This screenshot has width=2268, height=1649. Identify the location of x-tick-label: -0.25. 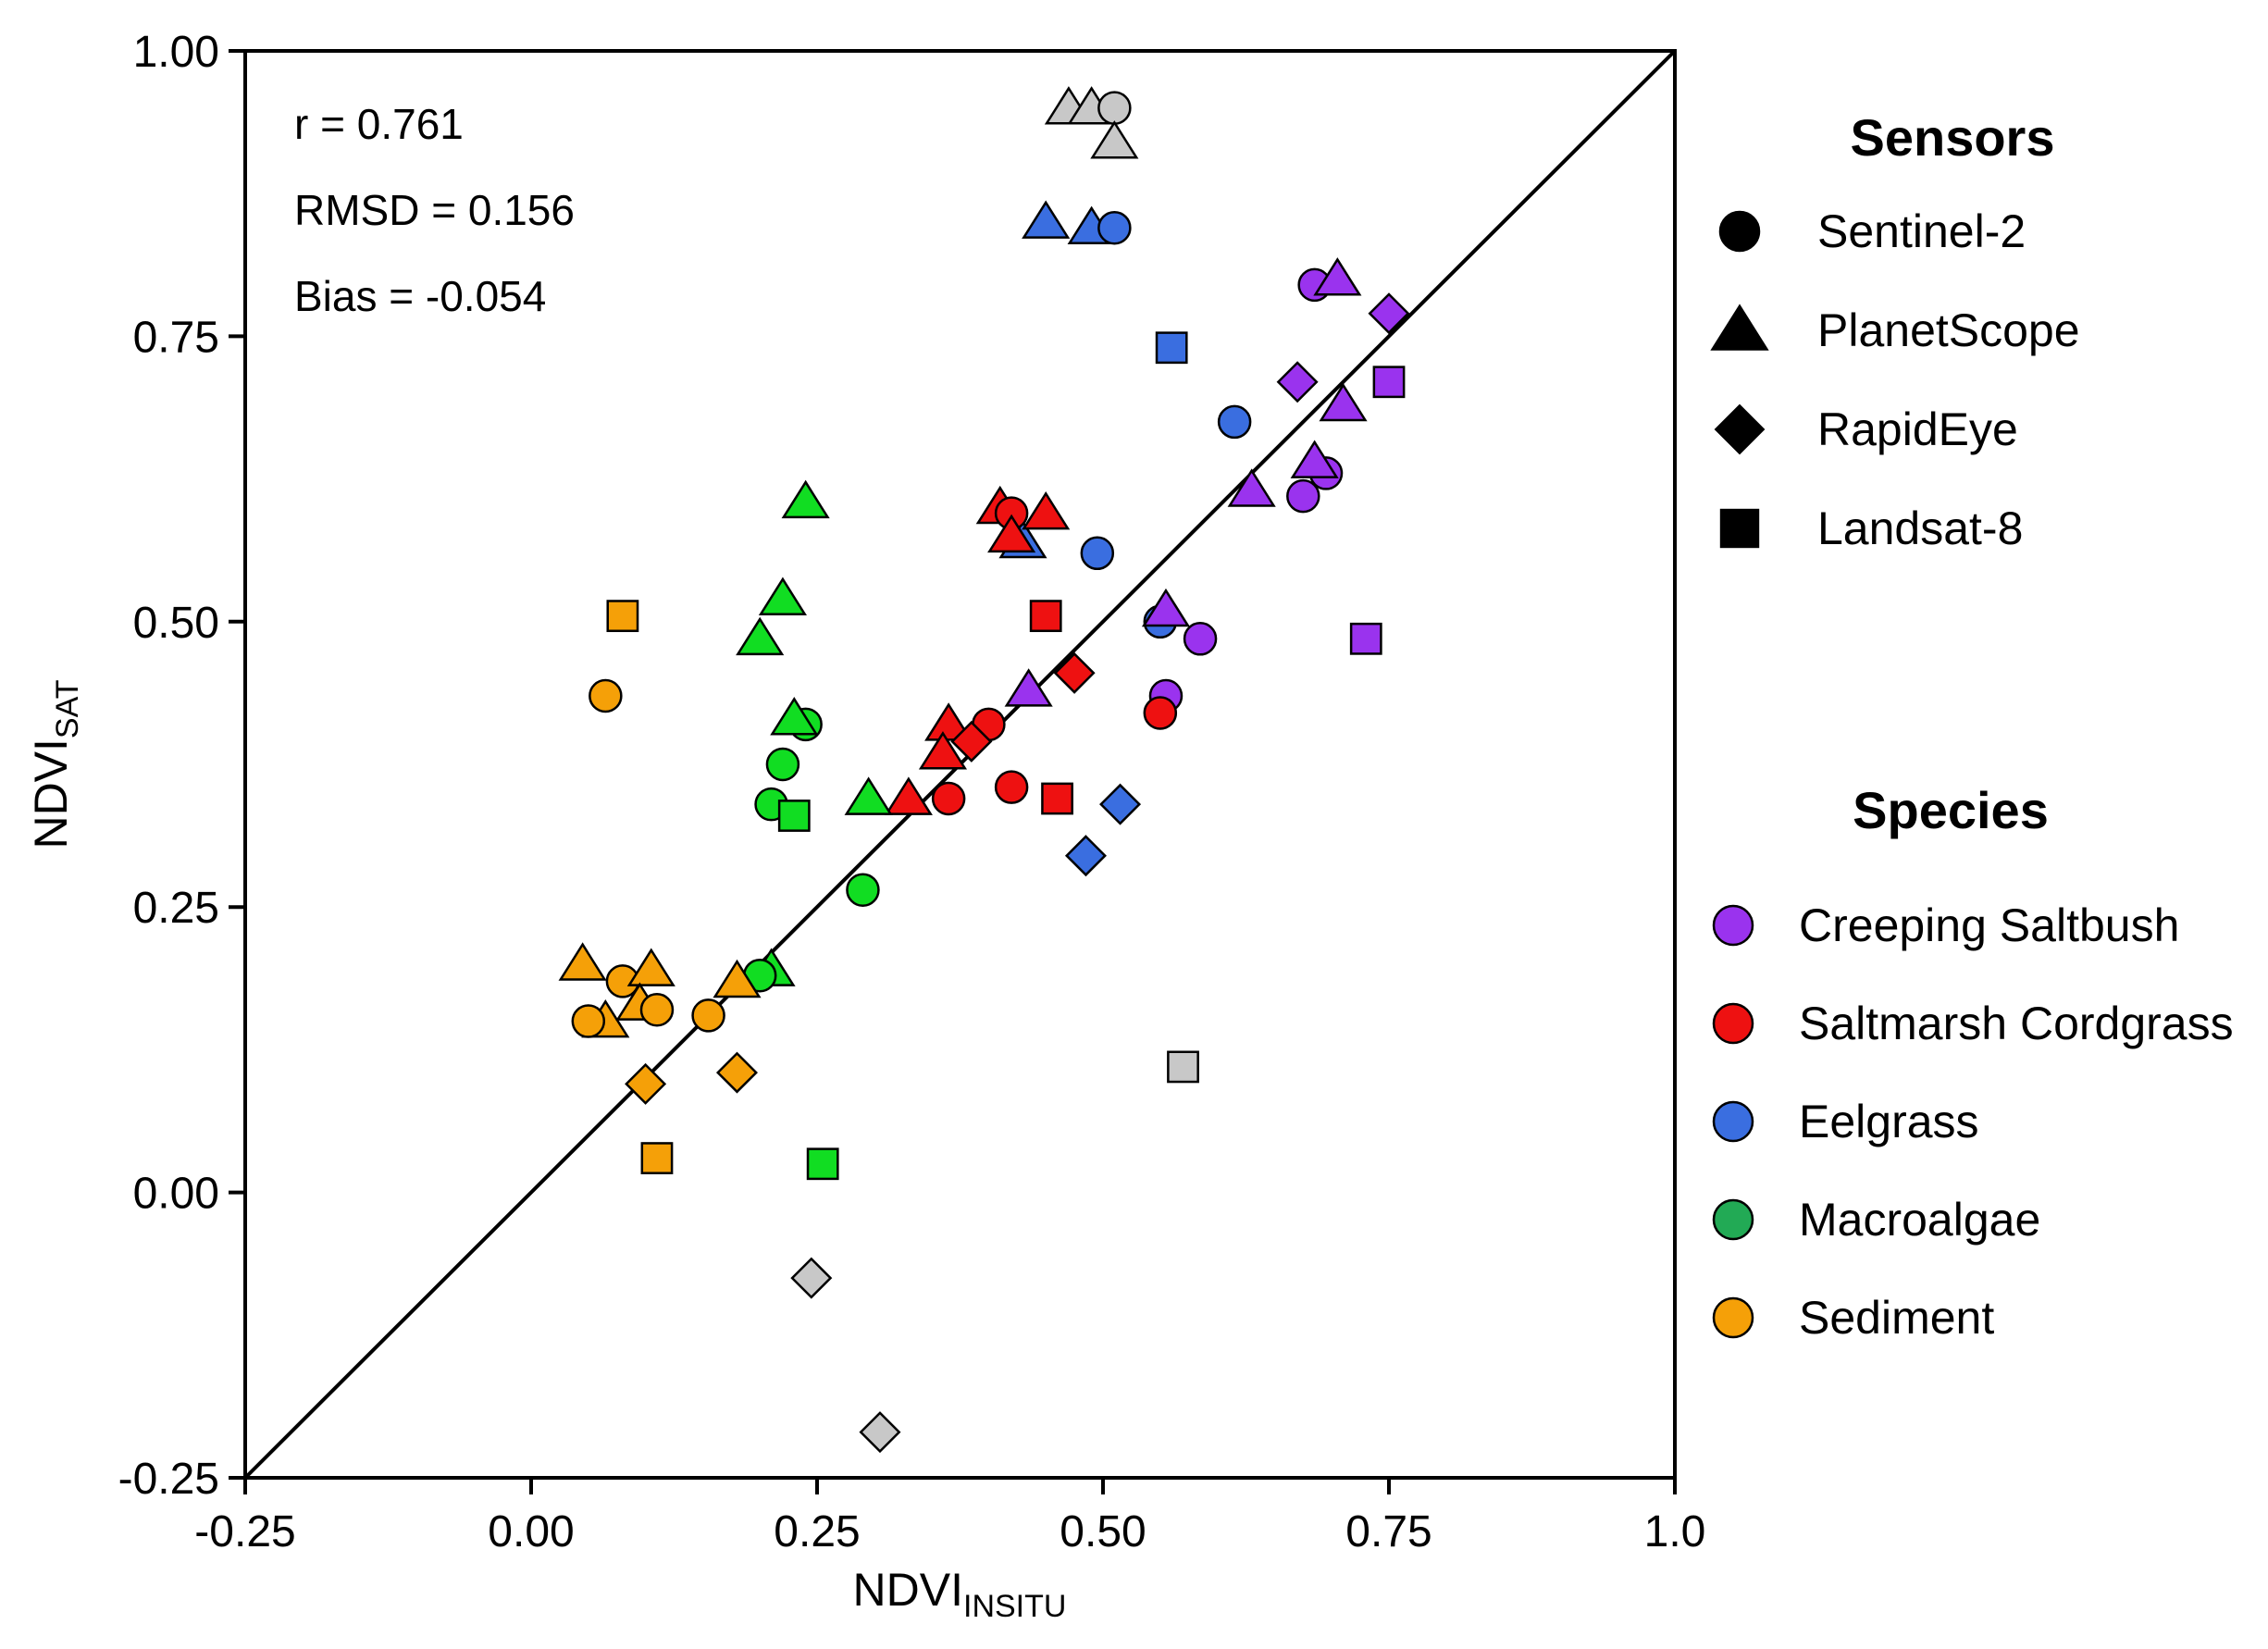
(244, 1531).